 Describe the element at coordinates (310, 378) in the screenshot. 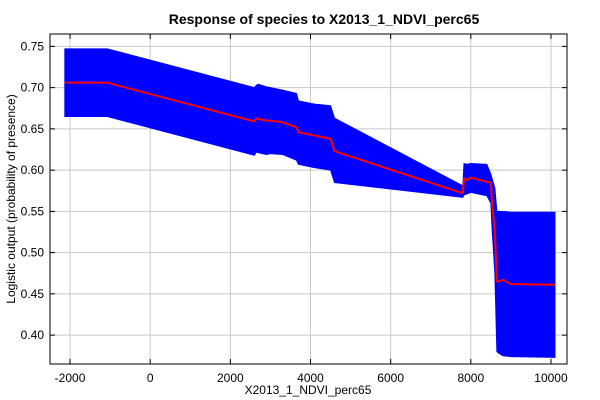

I see `x-tick-label: 4000` at that location.